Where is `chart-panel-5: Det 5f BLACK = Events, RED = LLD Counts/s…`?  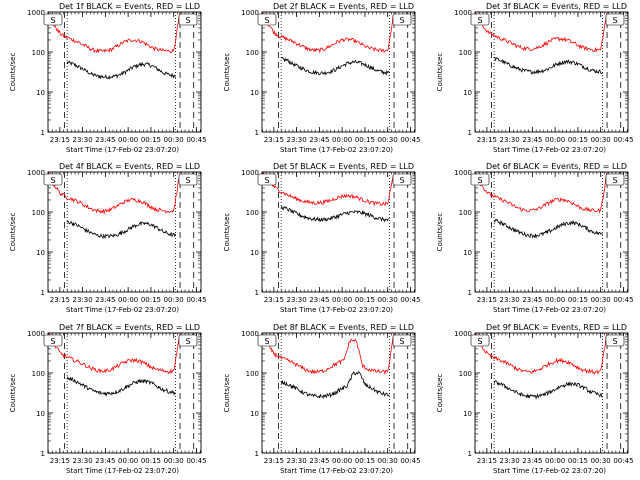
chart-panel-5: Det 5f BLACK = Events, RED = LLD Counts/s… is located at coordinates (322, 238).